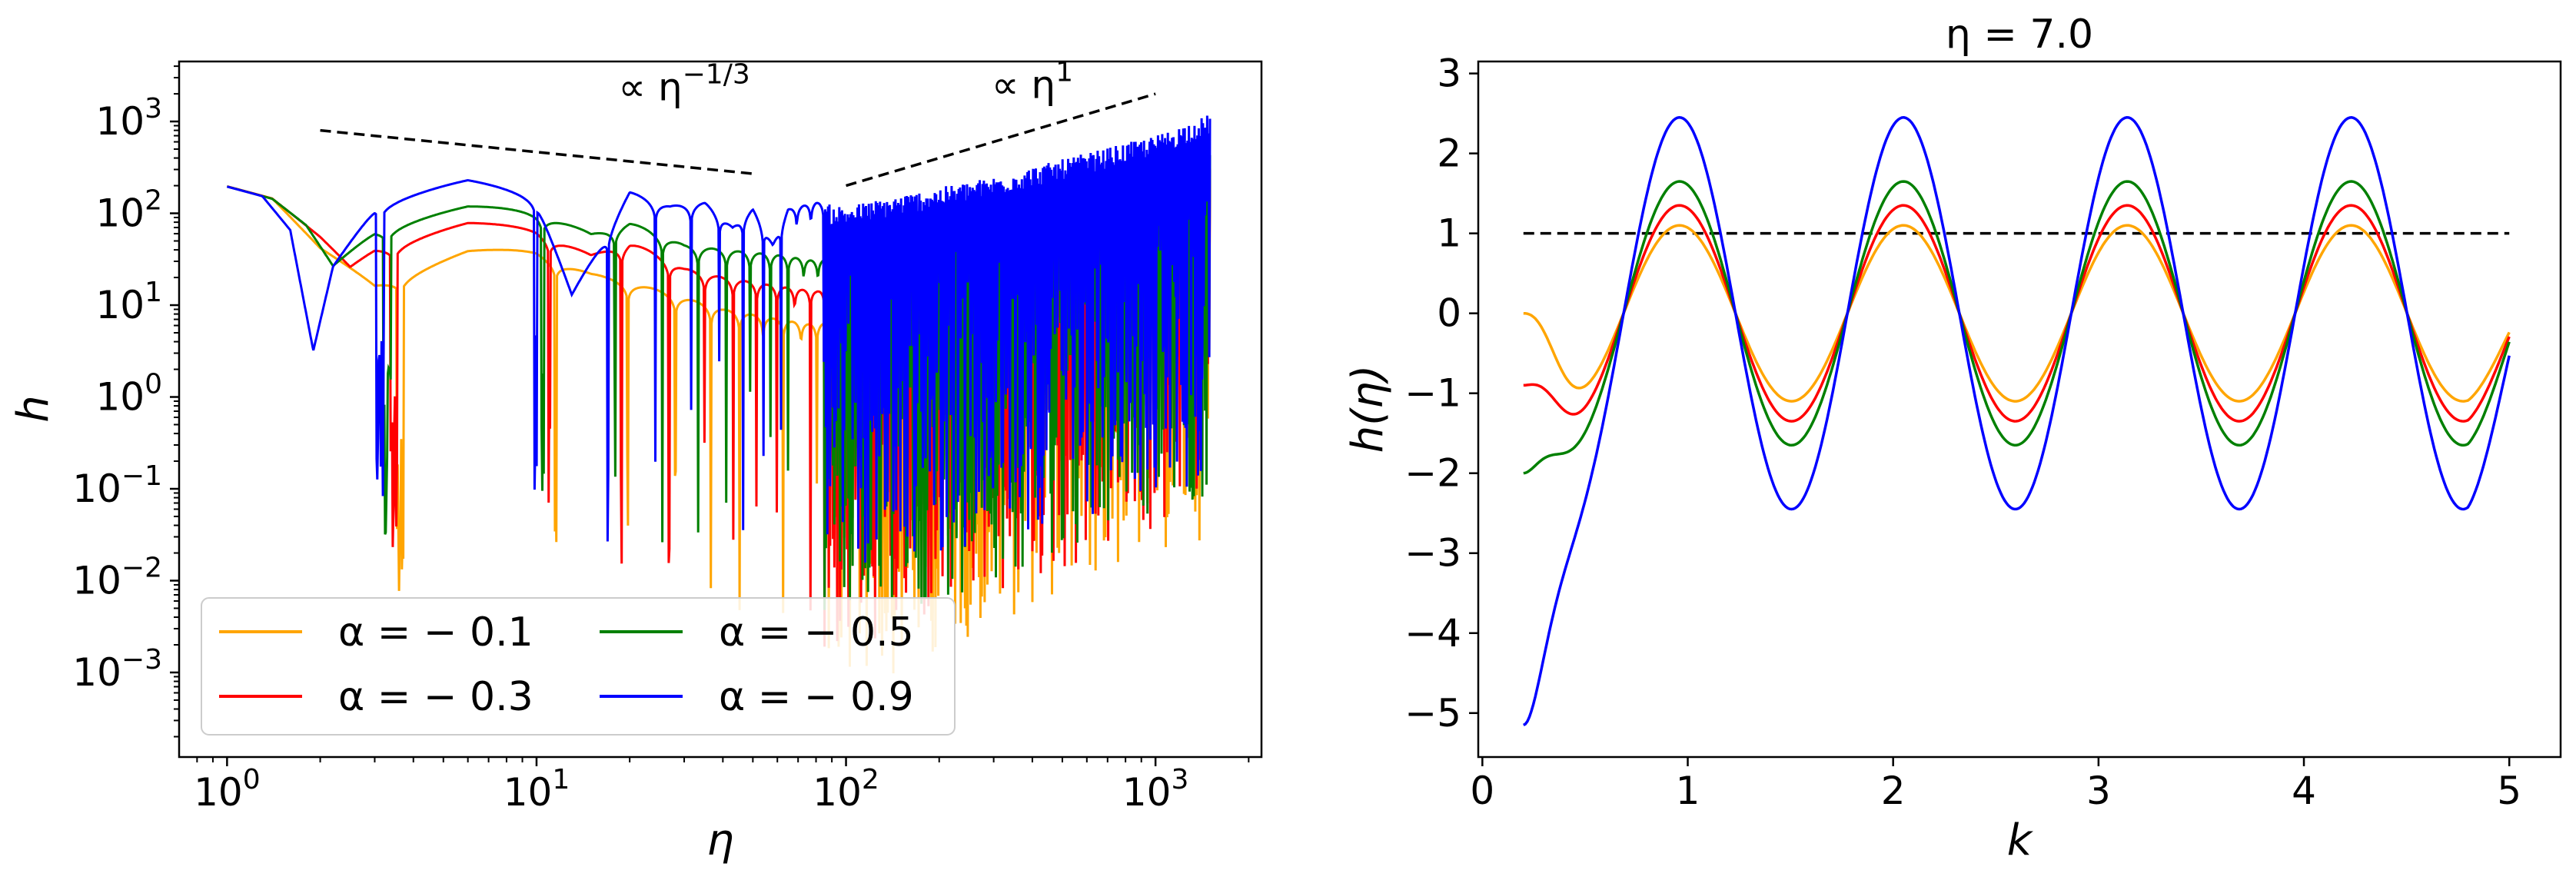 The image size is (2576, 880). I want to click on legend-label: α = − 0.3, so click(435, 697).